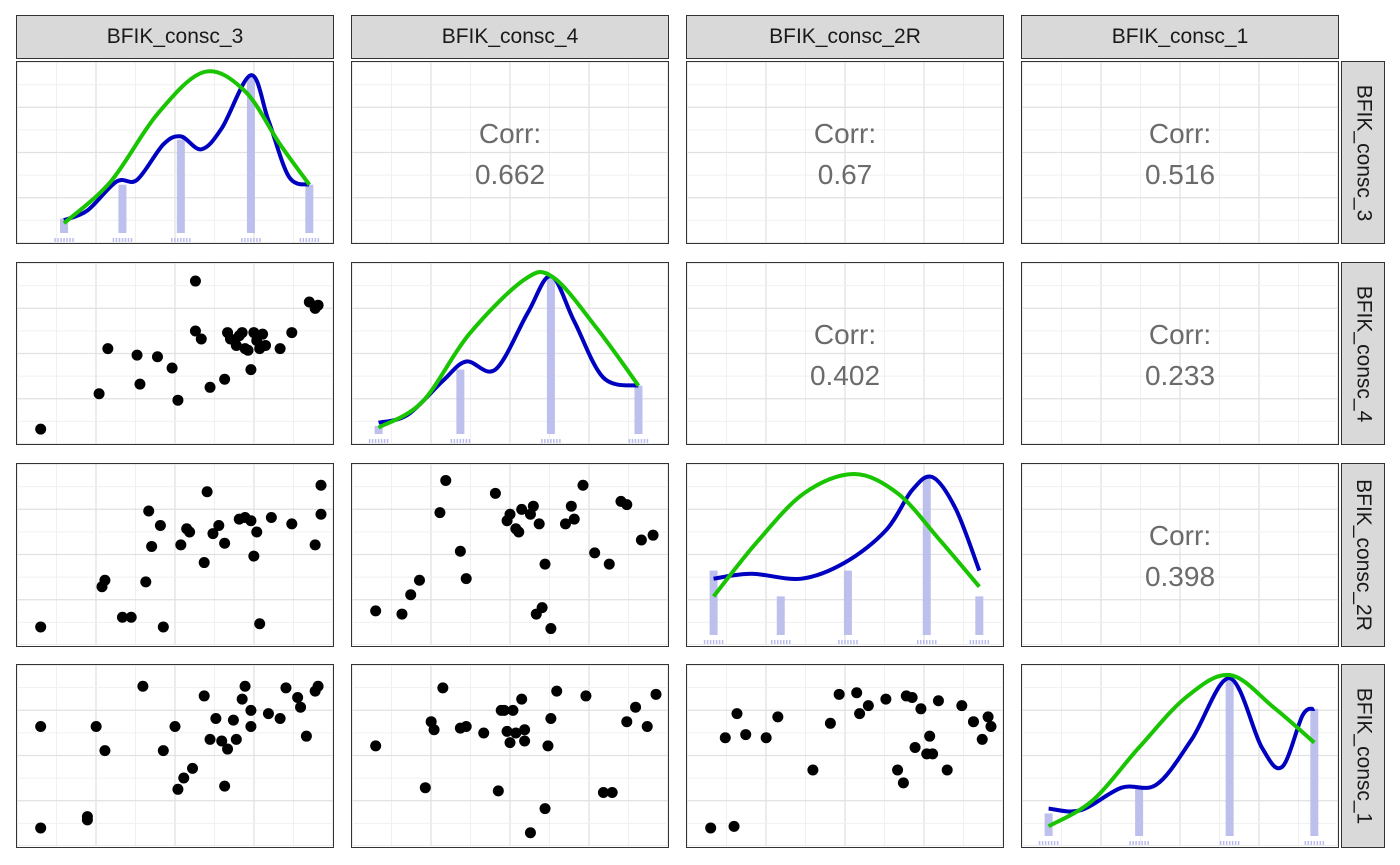  What do you see at coordinates (845, 152) in the screenshot?
I see `corr-panel-3-2R: Corr: 0.67` at bounding box center [845, 152].